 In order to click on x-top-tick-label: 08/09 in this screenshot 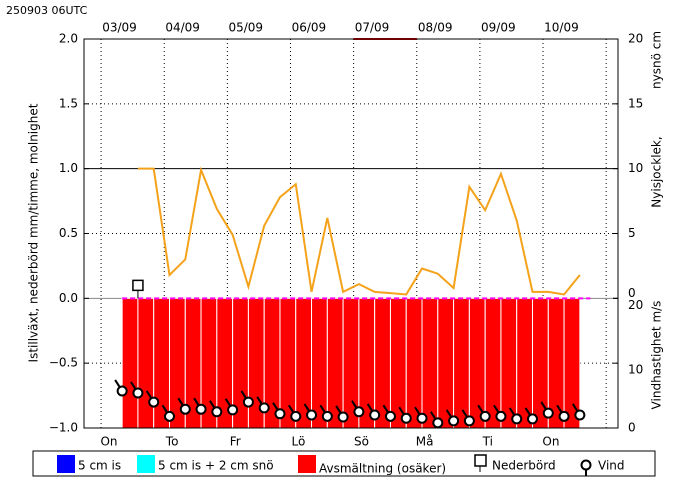, I will do `click(435, 28)`.